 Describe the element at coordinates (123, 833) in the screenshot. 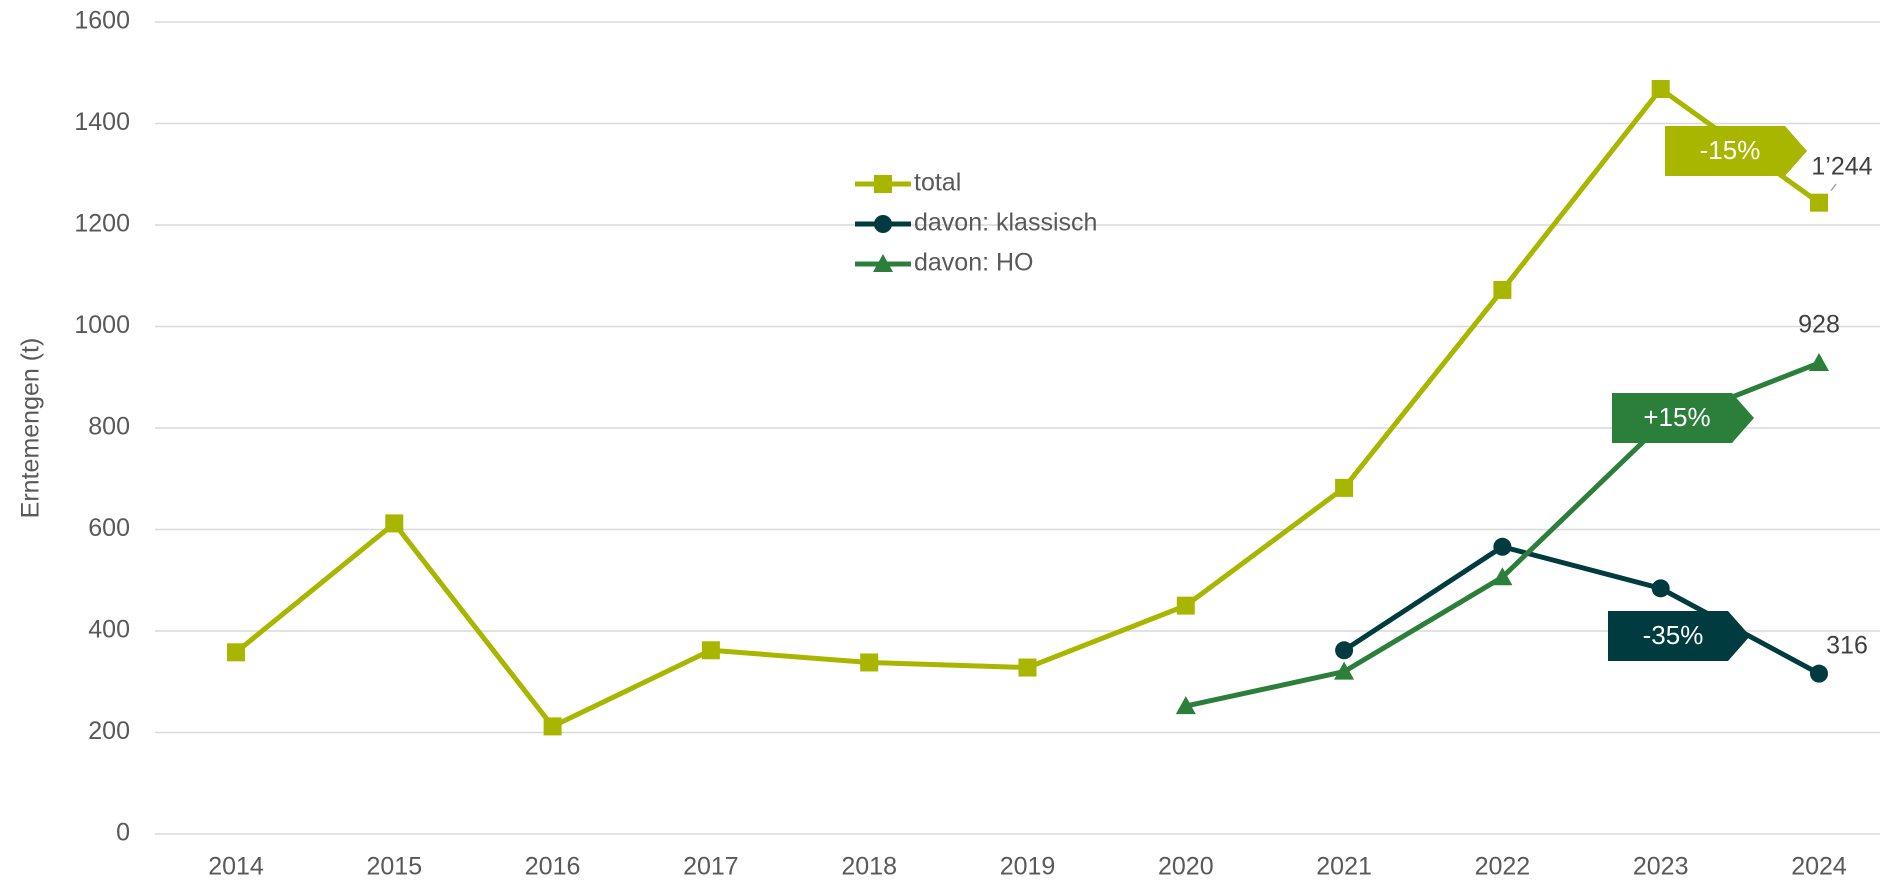

I see `y-tick-label: 0` at that location.